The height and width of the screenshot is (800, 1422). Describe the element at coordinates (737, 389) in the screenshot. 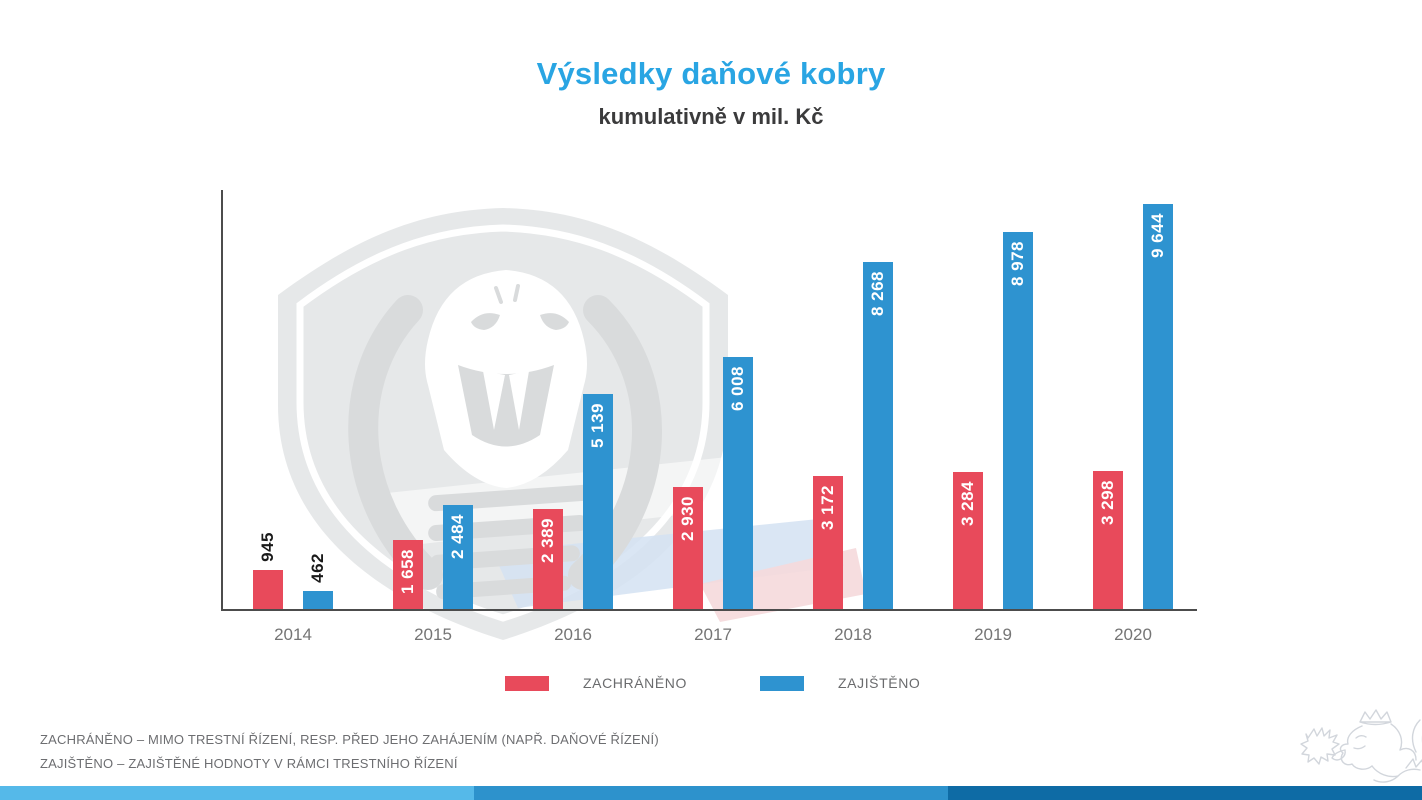

I see `bar-value-label: 6 008` at that location.